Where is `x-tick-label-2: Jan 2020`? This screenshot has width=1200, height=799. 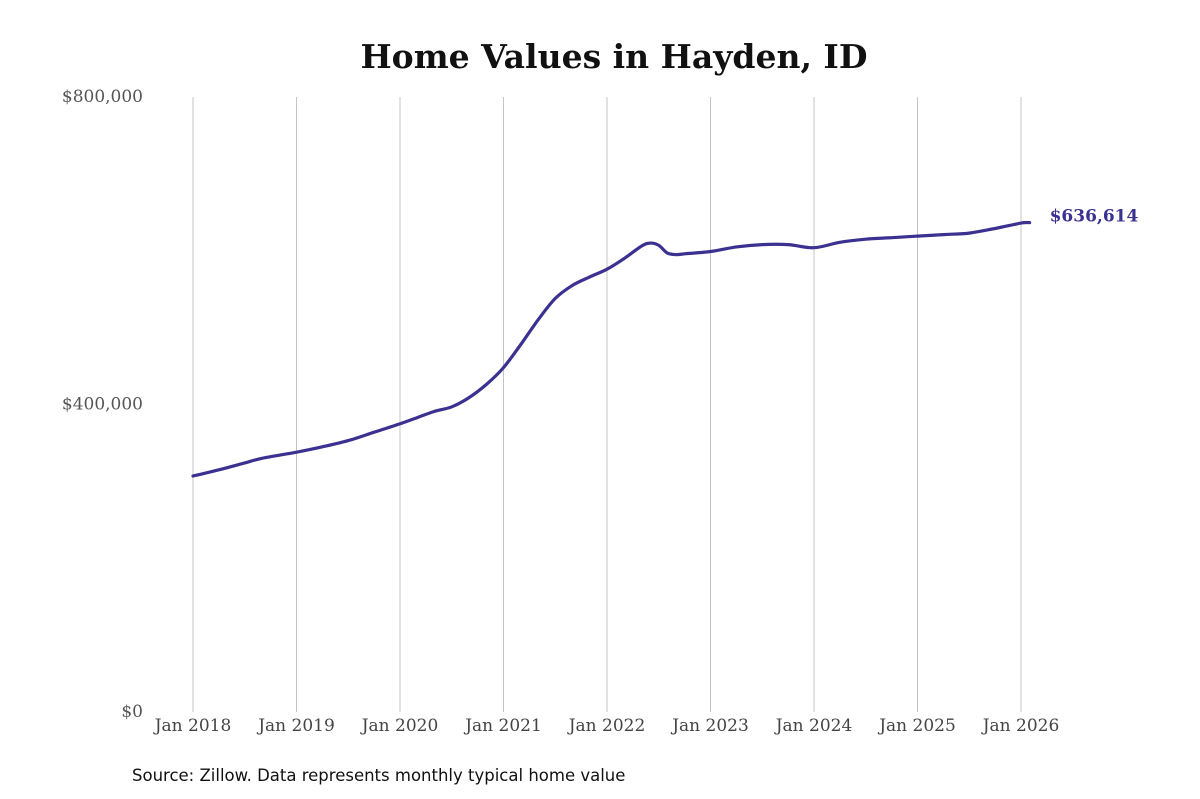 x-tick-label-2: Jan 2020 is located at coordinates (399, 726).